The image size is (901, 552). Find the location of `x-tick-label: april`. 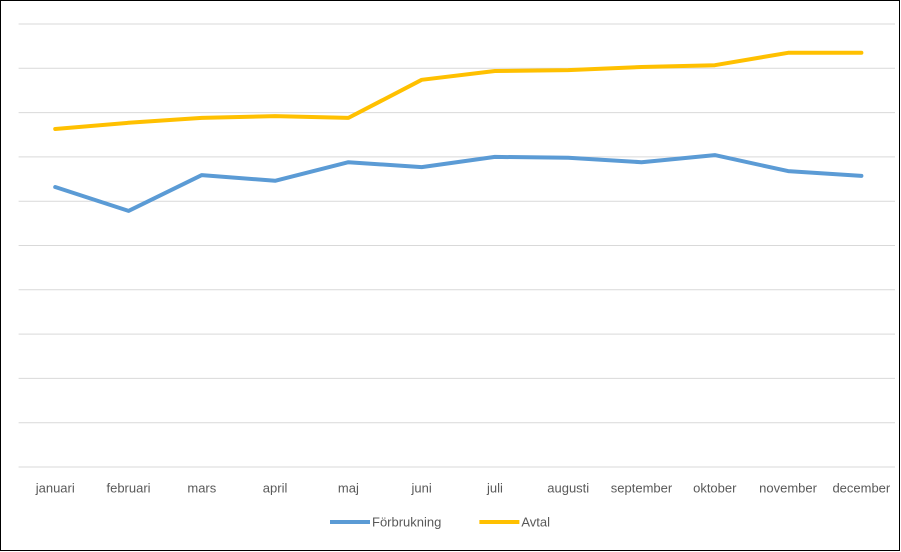

x-tick-label: april is located at coordinates (275, 487).